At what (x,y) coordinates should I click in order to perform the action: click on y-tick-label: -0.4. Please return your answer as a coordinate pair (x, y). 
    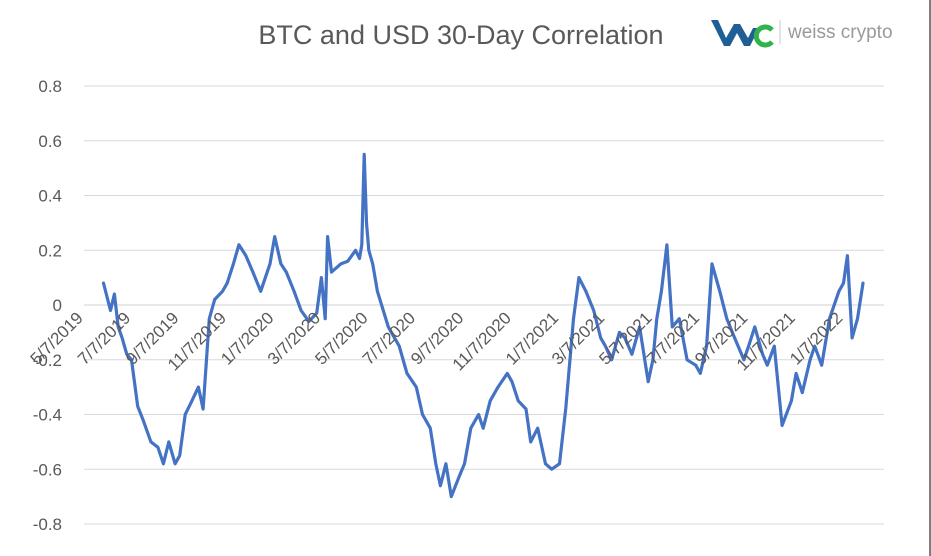
    Looking at the image, I should click on (47, 415).